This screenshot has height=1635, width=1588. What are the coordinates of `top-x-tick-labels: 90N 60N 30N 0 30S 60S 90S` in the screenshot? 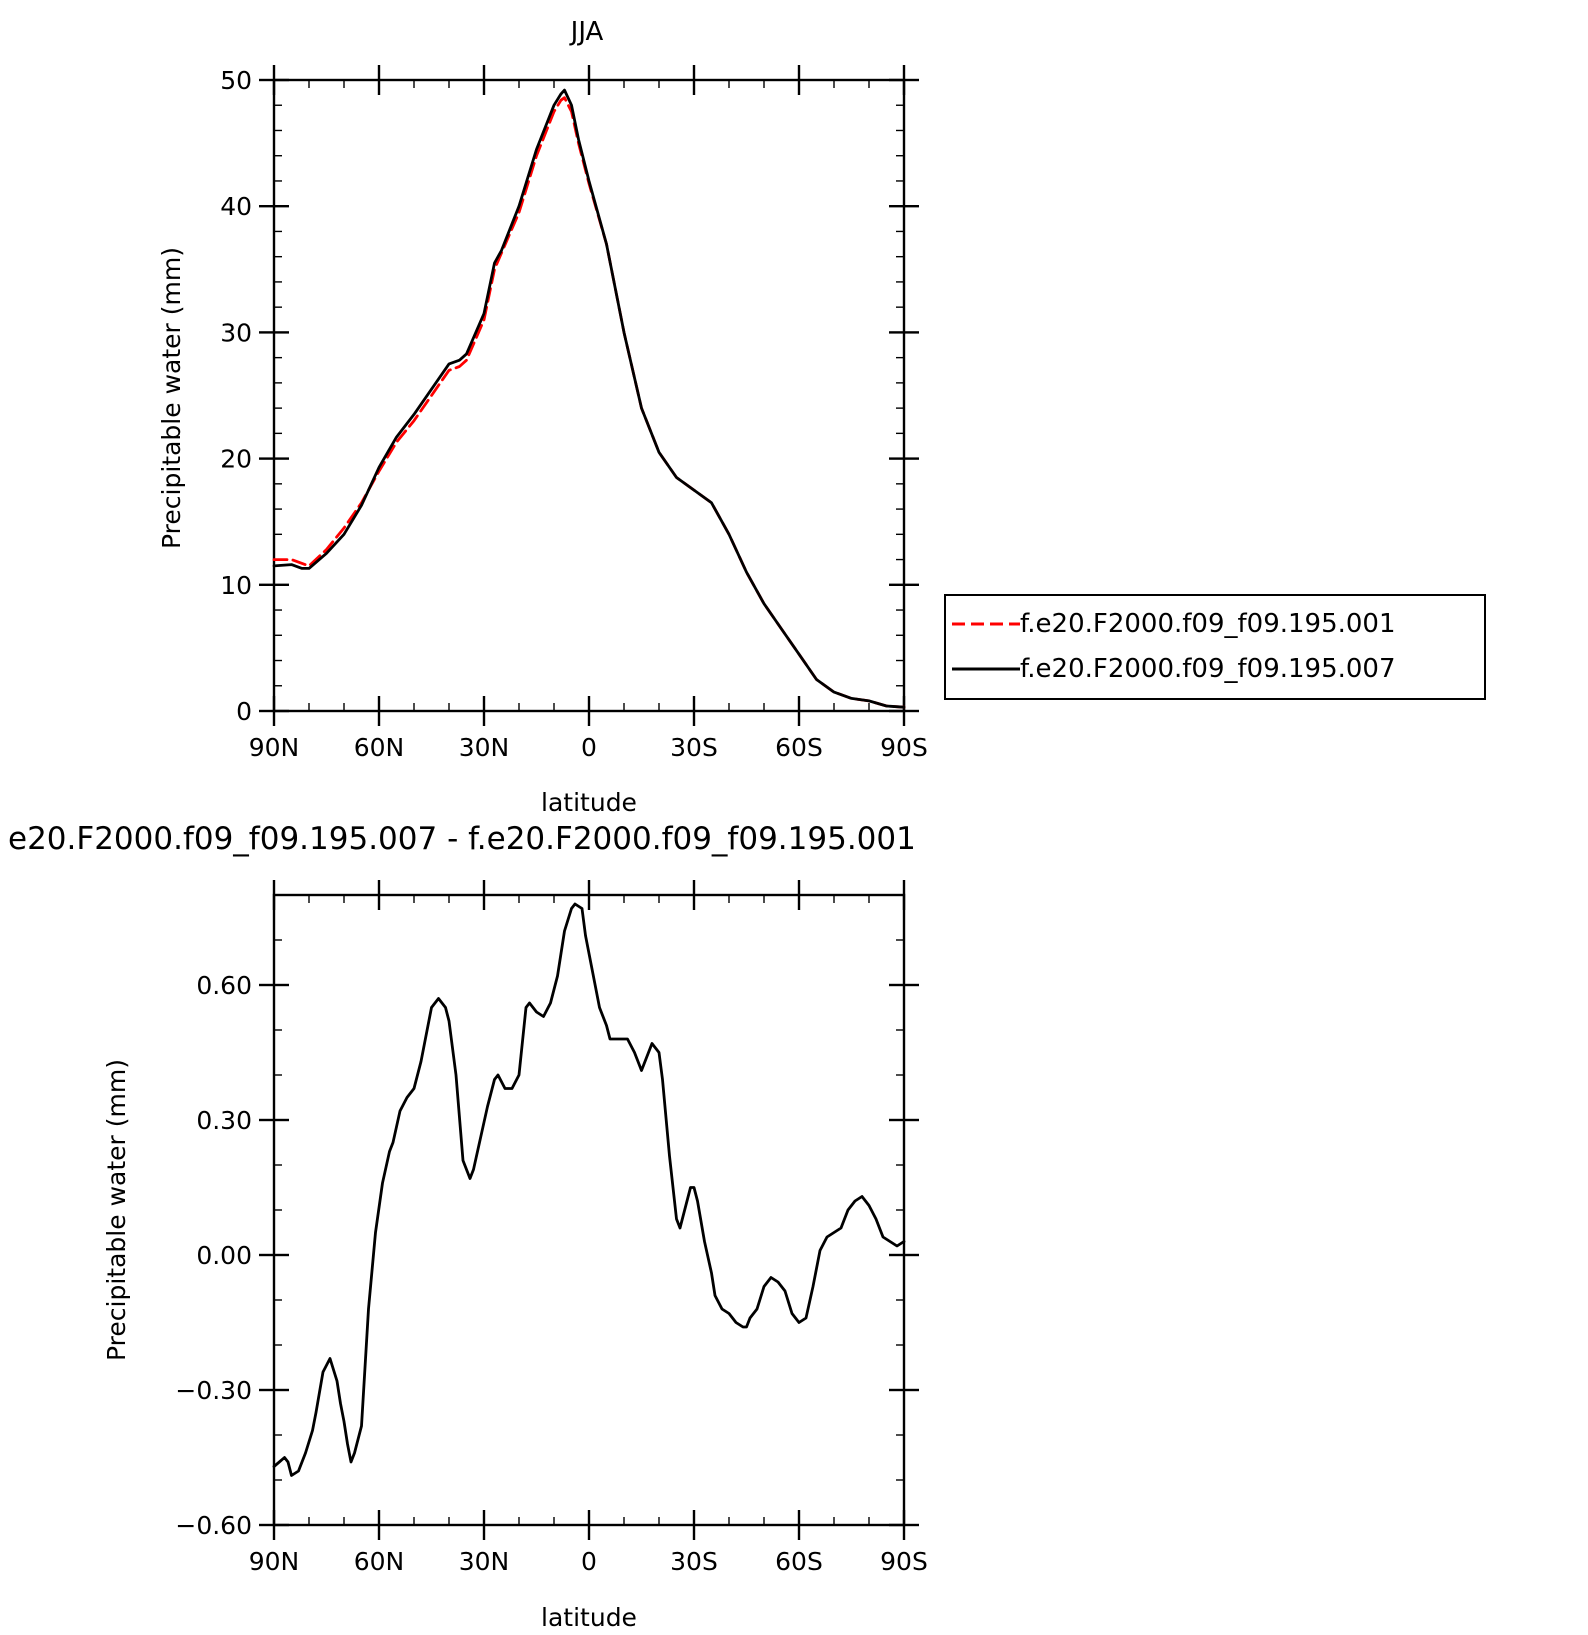 It's located at (588, 747).